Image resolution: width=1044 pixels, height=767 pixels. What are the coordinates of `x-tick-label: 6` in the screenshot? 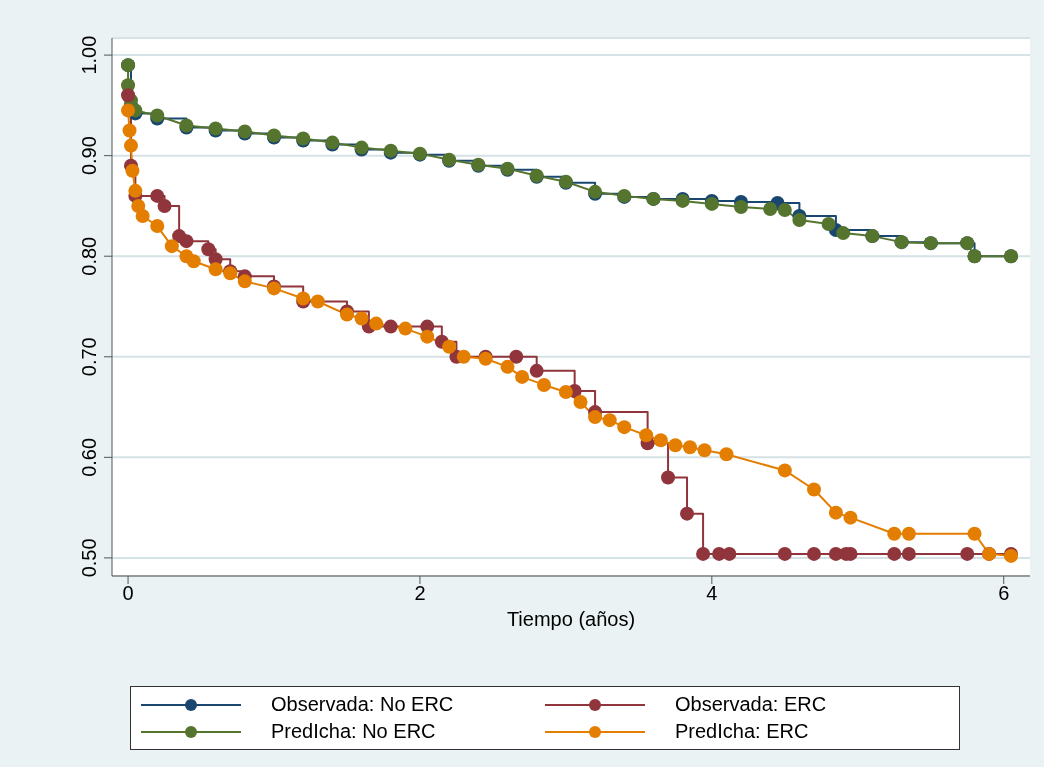 It's located at (1004, 593).